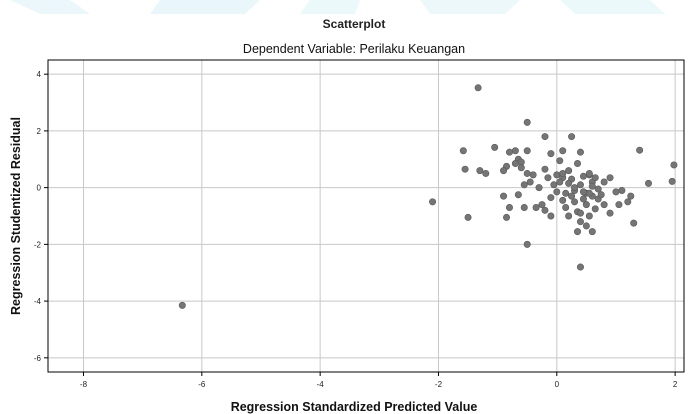 Image resolution: width=694 pixels, height=414 pixels. What do you see at coordinates (354, 24) in the screenshot?
I see `chart-title: Scatterplot` at bounding box center [354, 24].